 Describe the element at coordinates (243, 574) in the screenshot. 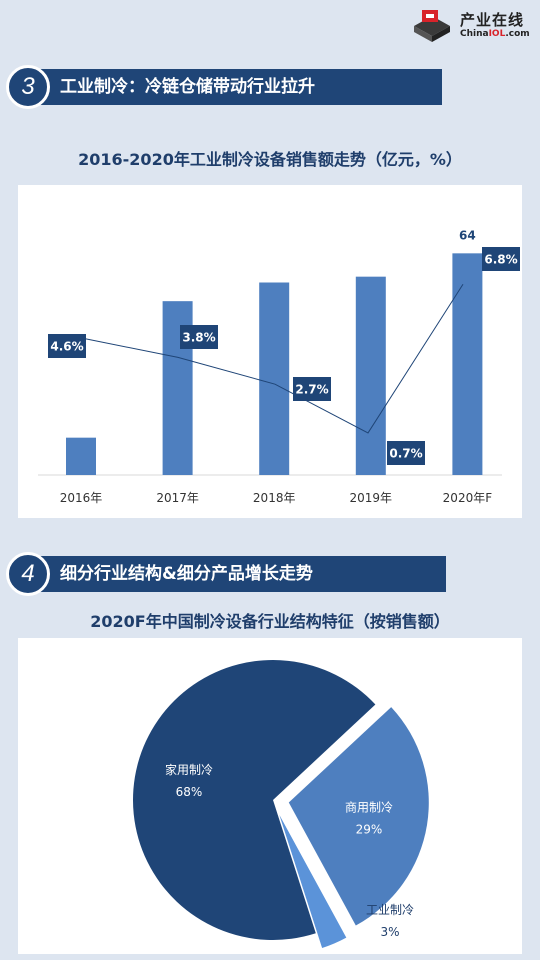

I see `section-4-title: 细分行业结构&细分产品增长走势` at that location.